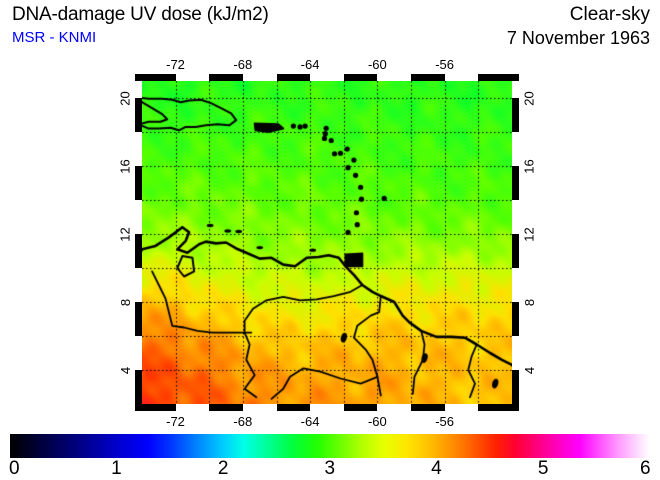 This screenshot has width=660, height=480. What do you see at coordinates (223, 468) in the screenshot?
I see `colorbar-tick-label: 2` at bounding box center [223, 468].